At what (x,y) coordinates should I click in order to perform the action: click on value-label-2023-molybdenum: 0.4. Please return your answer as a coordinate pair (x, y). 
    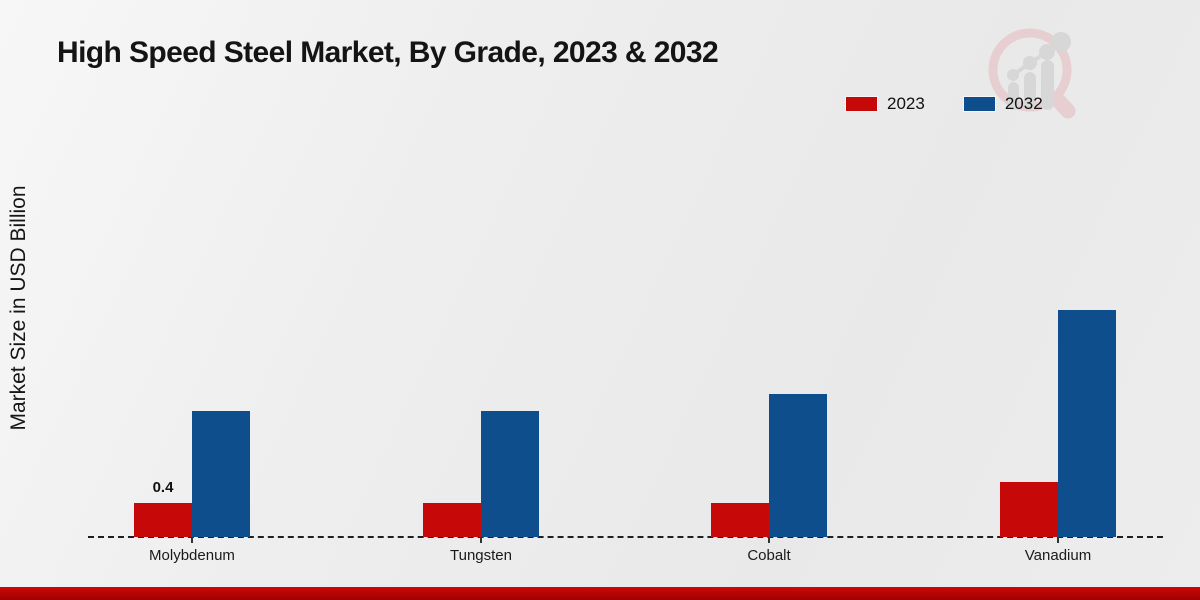
    Looking at the image, I should click on (163, 487).